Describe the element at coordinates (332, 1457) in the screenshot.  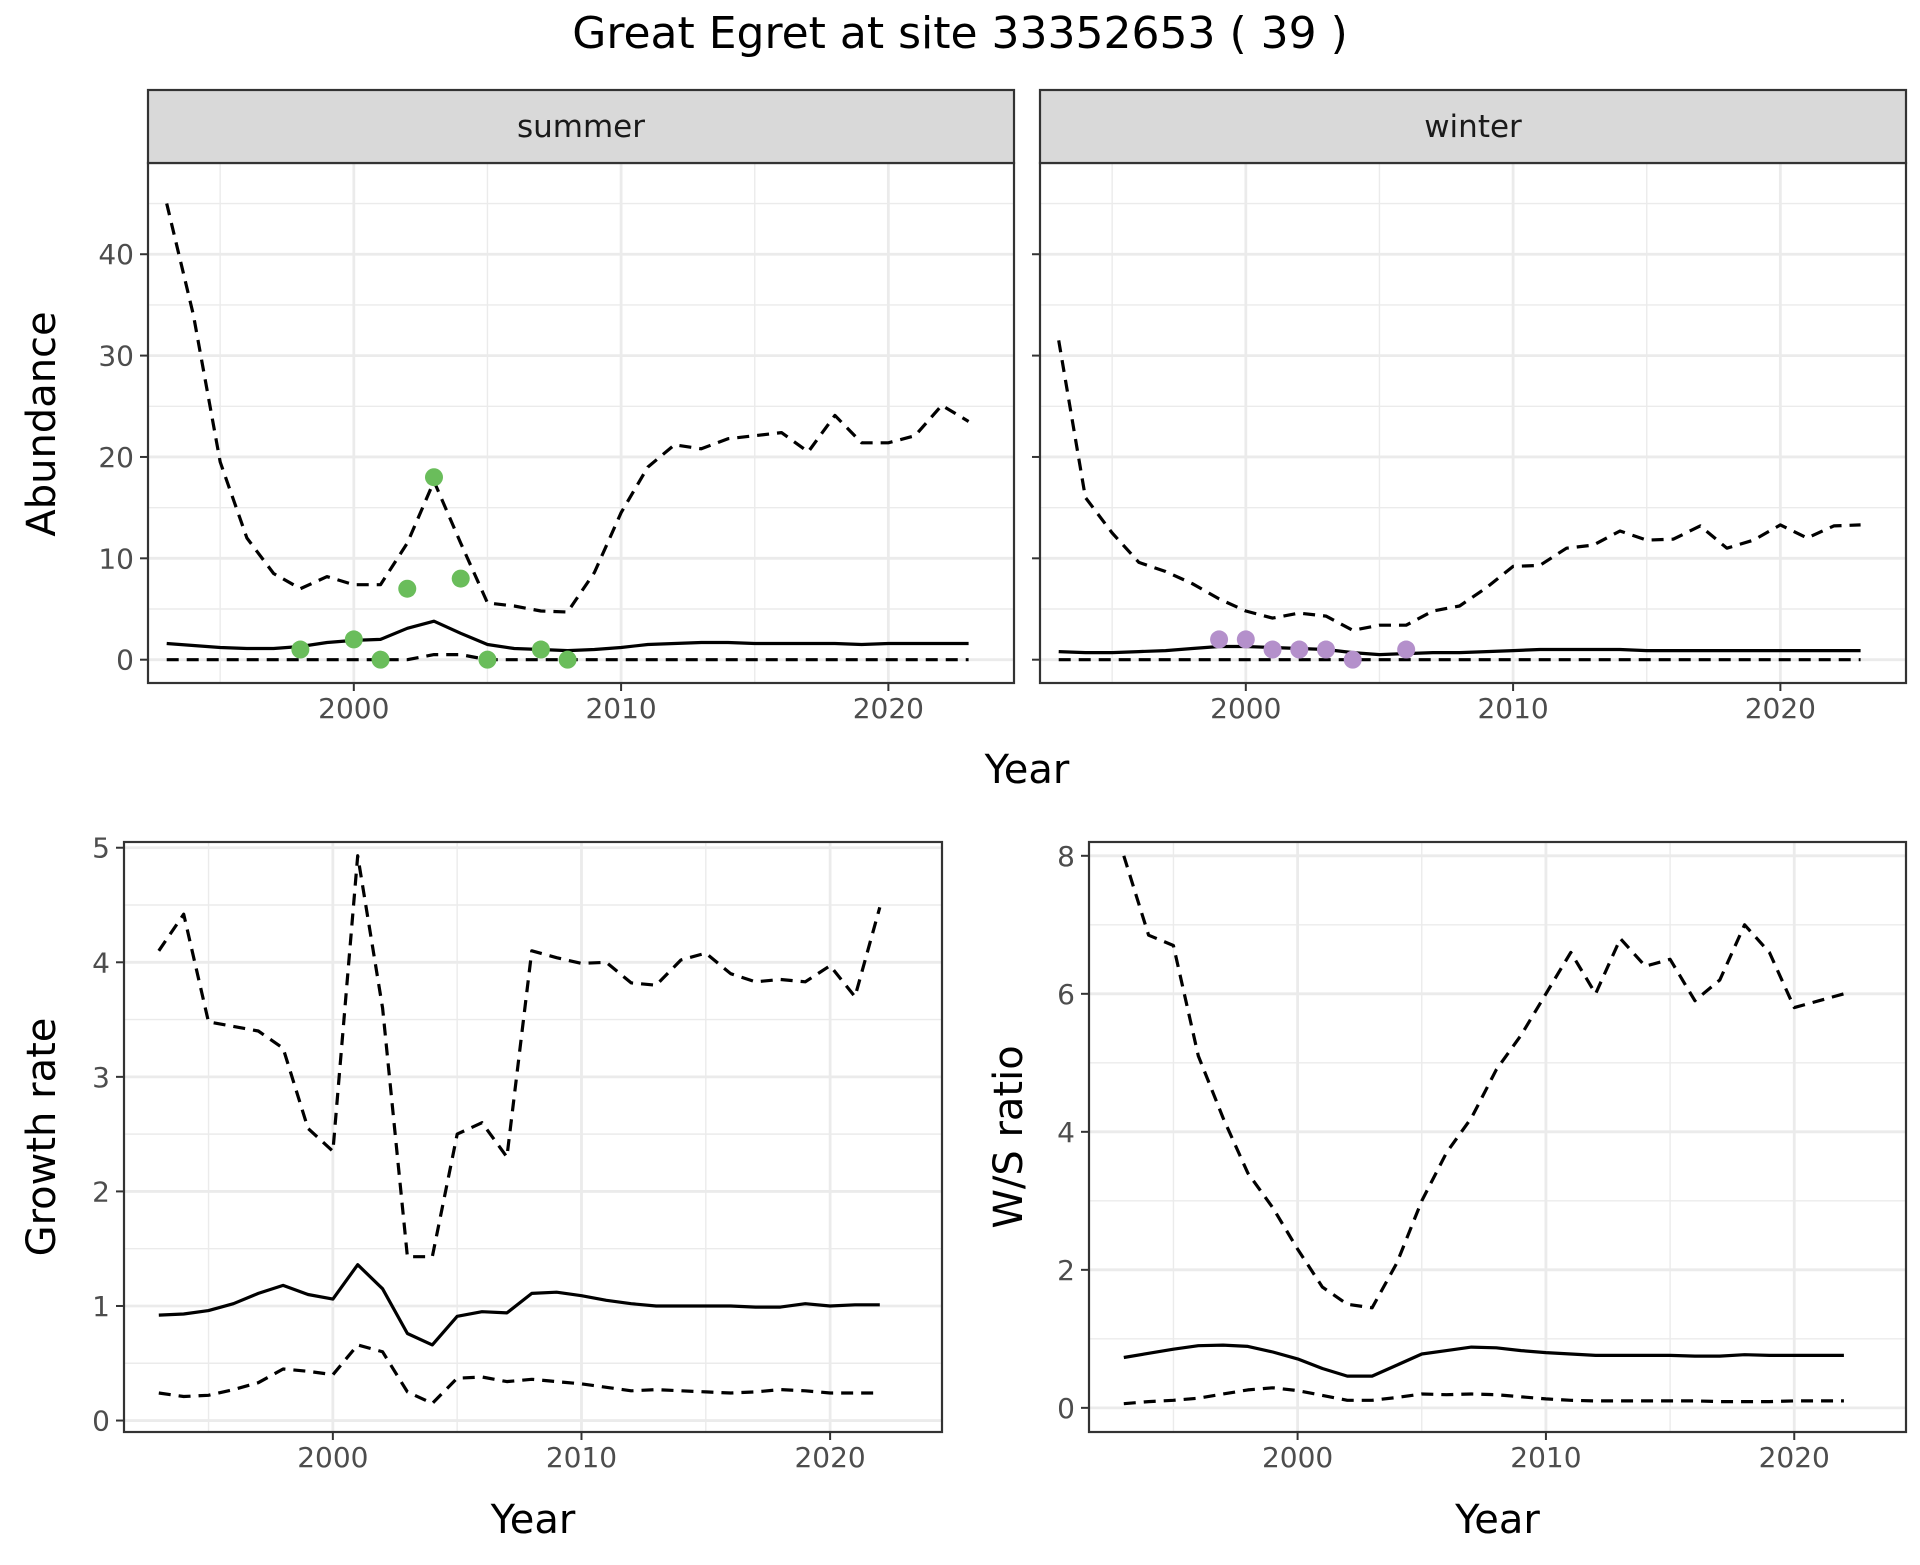
I see `growth-x-tick-label: 2000` at that location.